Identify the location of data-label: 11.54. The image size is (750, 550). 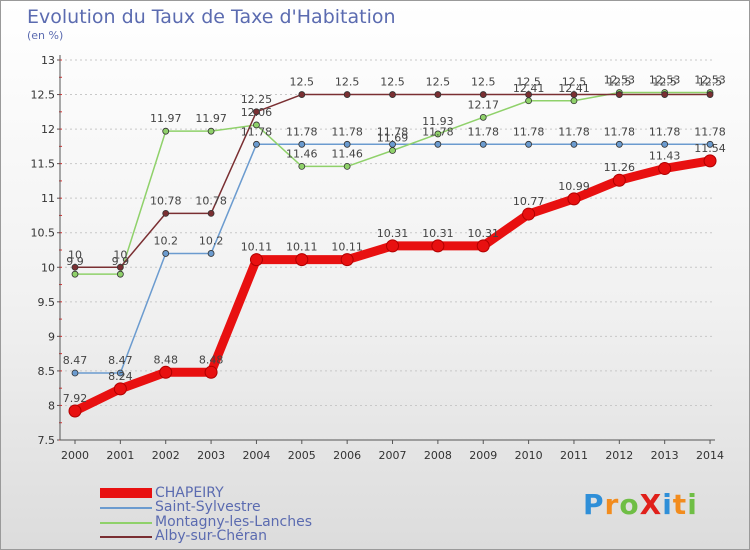
(710, 148).